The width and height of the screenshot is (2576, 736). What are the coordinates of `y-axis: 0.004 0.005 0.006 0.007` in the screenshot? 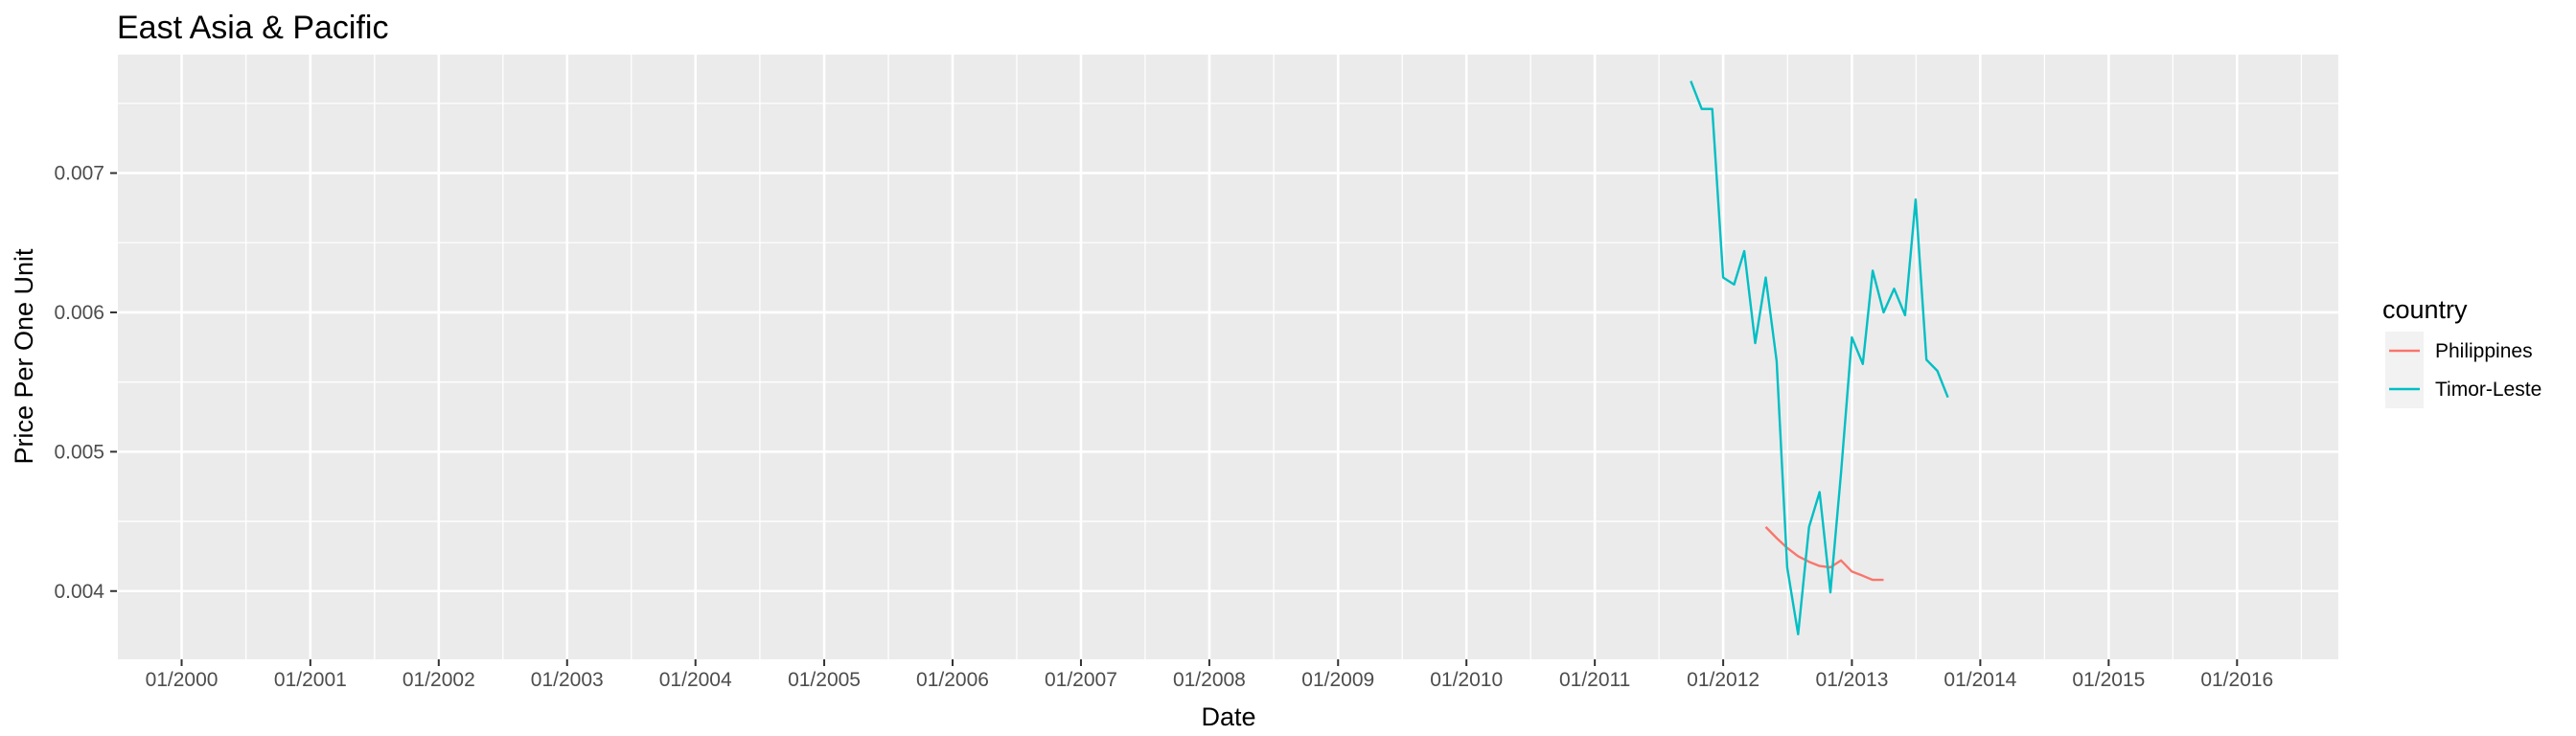 It's located at (85, 383).